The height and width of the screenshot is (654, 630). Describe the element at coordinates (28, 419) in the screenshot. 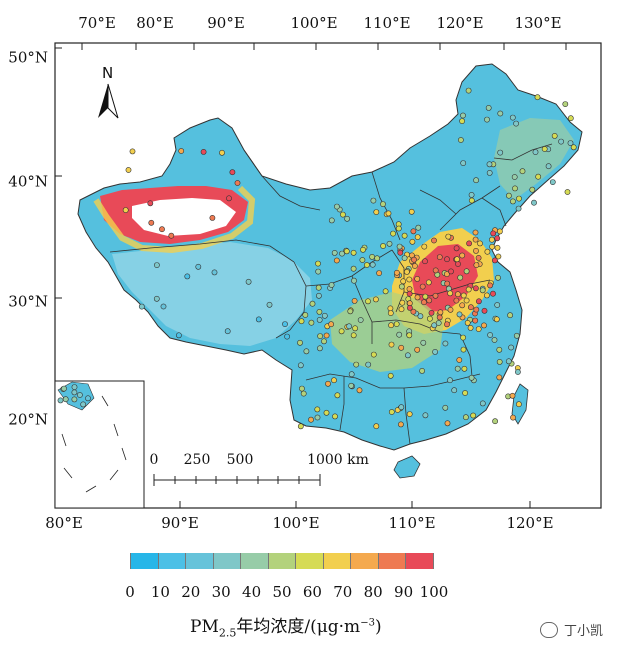

I see `lat-label: 20°N` at that location.